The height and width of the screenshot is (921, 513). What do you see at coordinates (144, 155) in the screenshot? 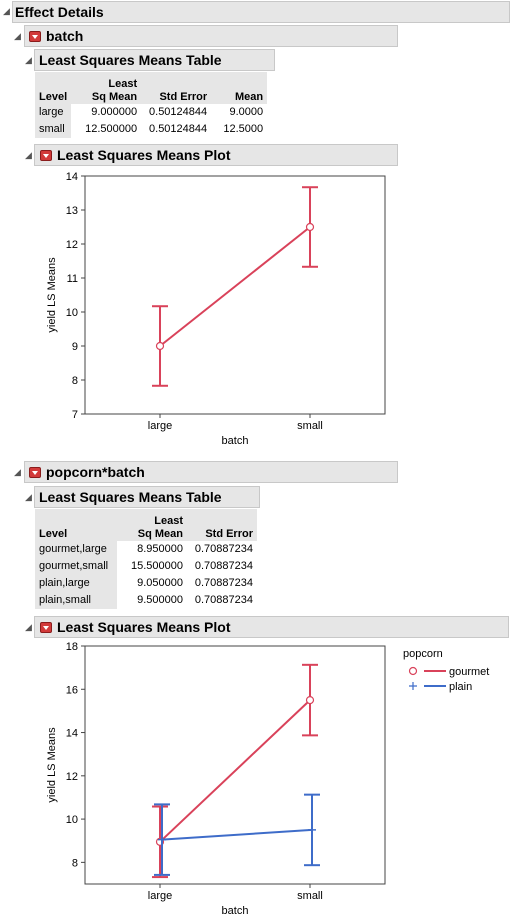
I see `batch-ls-plot-title: Least Squares Means Plot` at bounding box center [144, 155].